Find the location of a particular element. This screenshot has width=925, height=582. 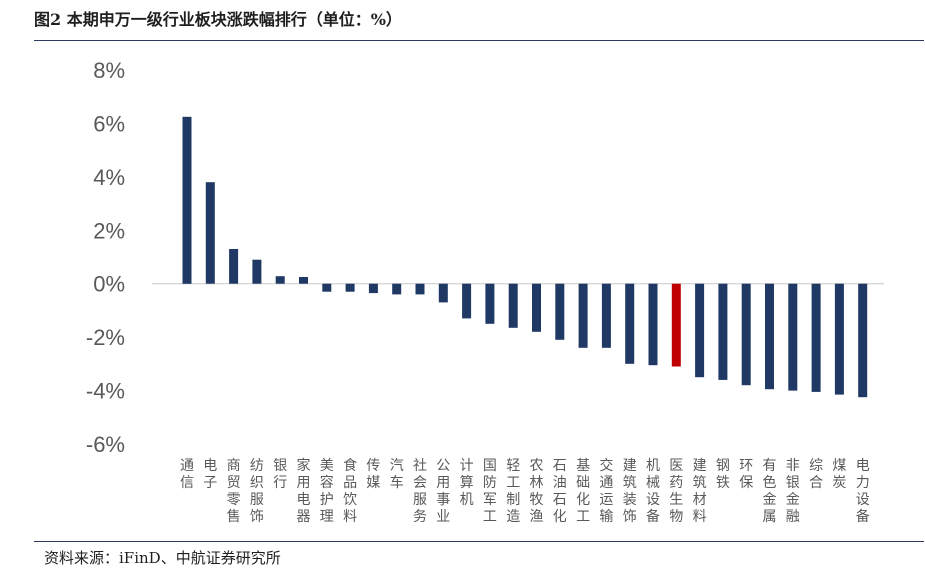

bar-医药生物 is located at coordinates (676, 325).